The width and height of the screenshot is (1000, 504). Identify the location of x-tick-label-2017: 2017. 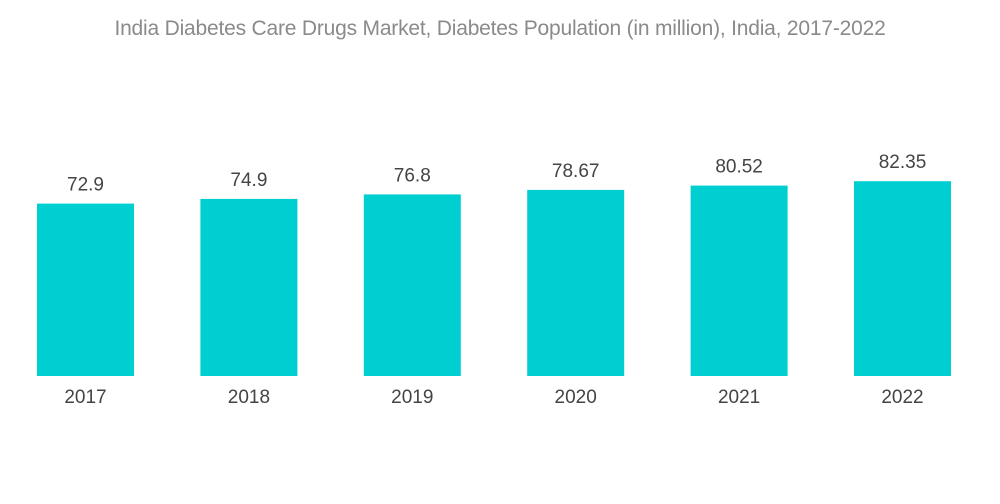
(85, 397).